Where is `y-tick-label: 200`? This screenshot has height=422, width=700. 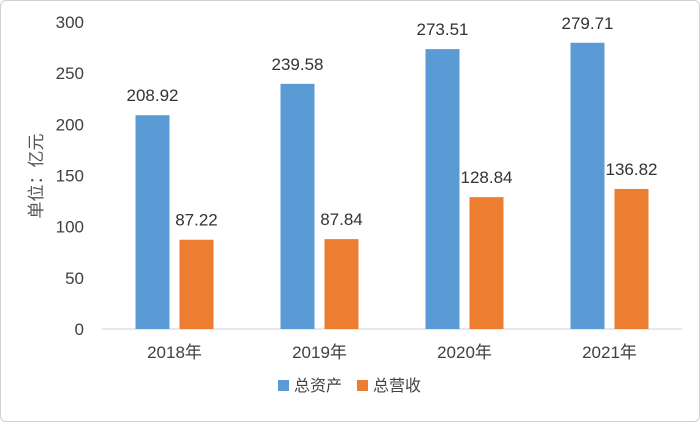 y-tick-label: 200 is located at coordinates (70, 124).